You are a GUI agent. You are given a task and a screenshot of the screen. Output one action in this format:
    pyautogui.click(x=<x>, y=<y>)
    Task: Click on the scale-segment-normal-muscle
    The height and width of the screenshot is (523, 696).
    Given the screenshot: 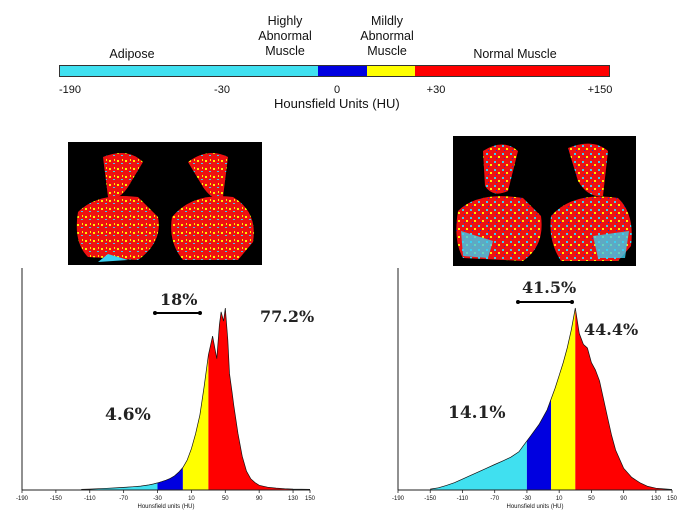 What is the action you would take?
    pyautogui.click(x=512, y=71)
    